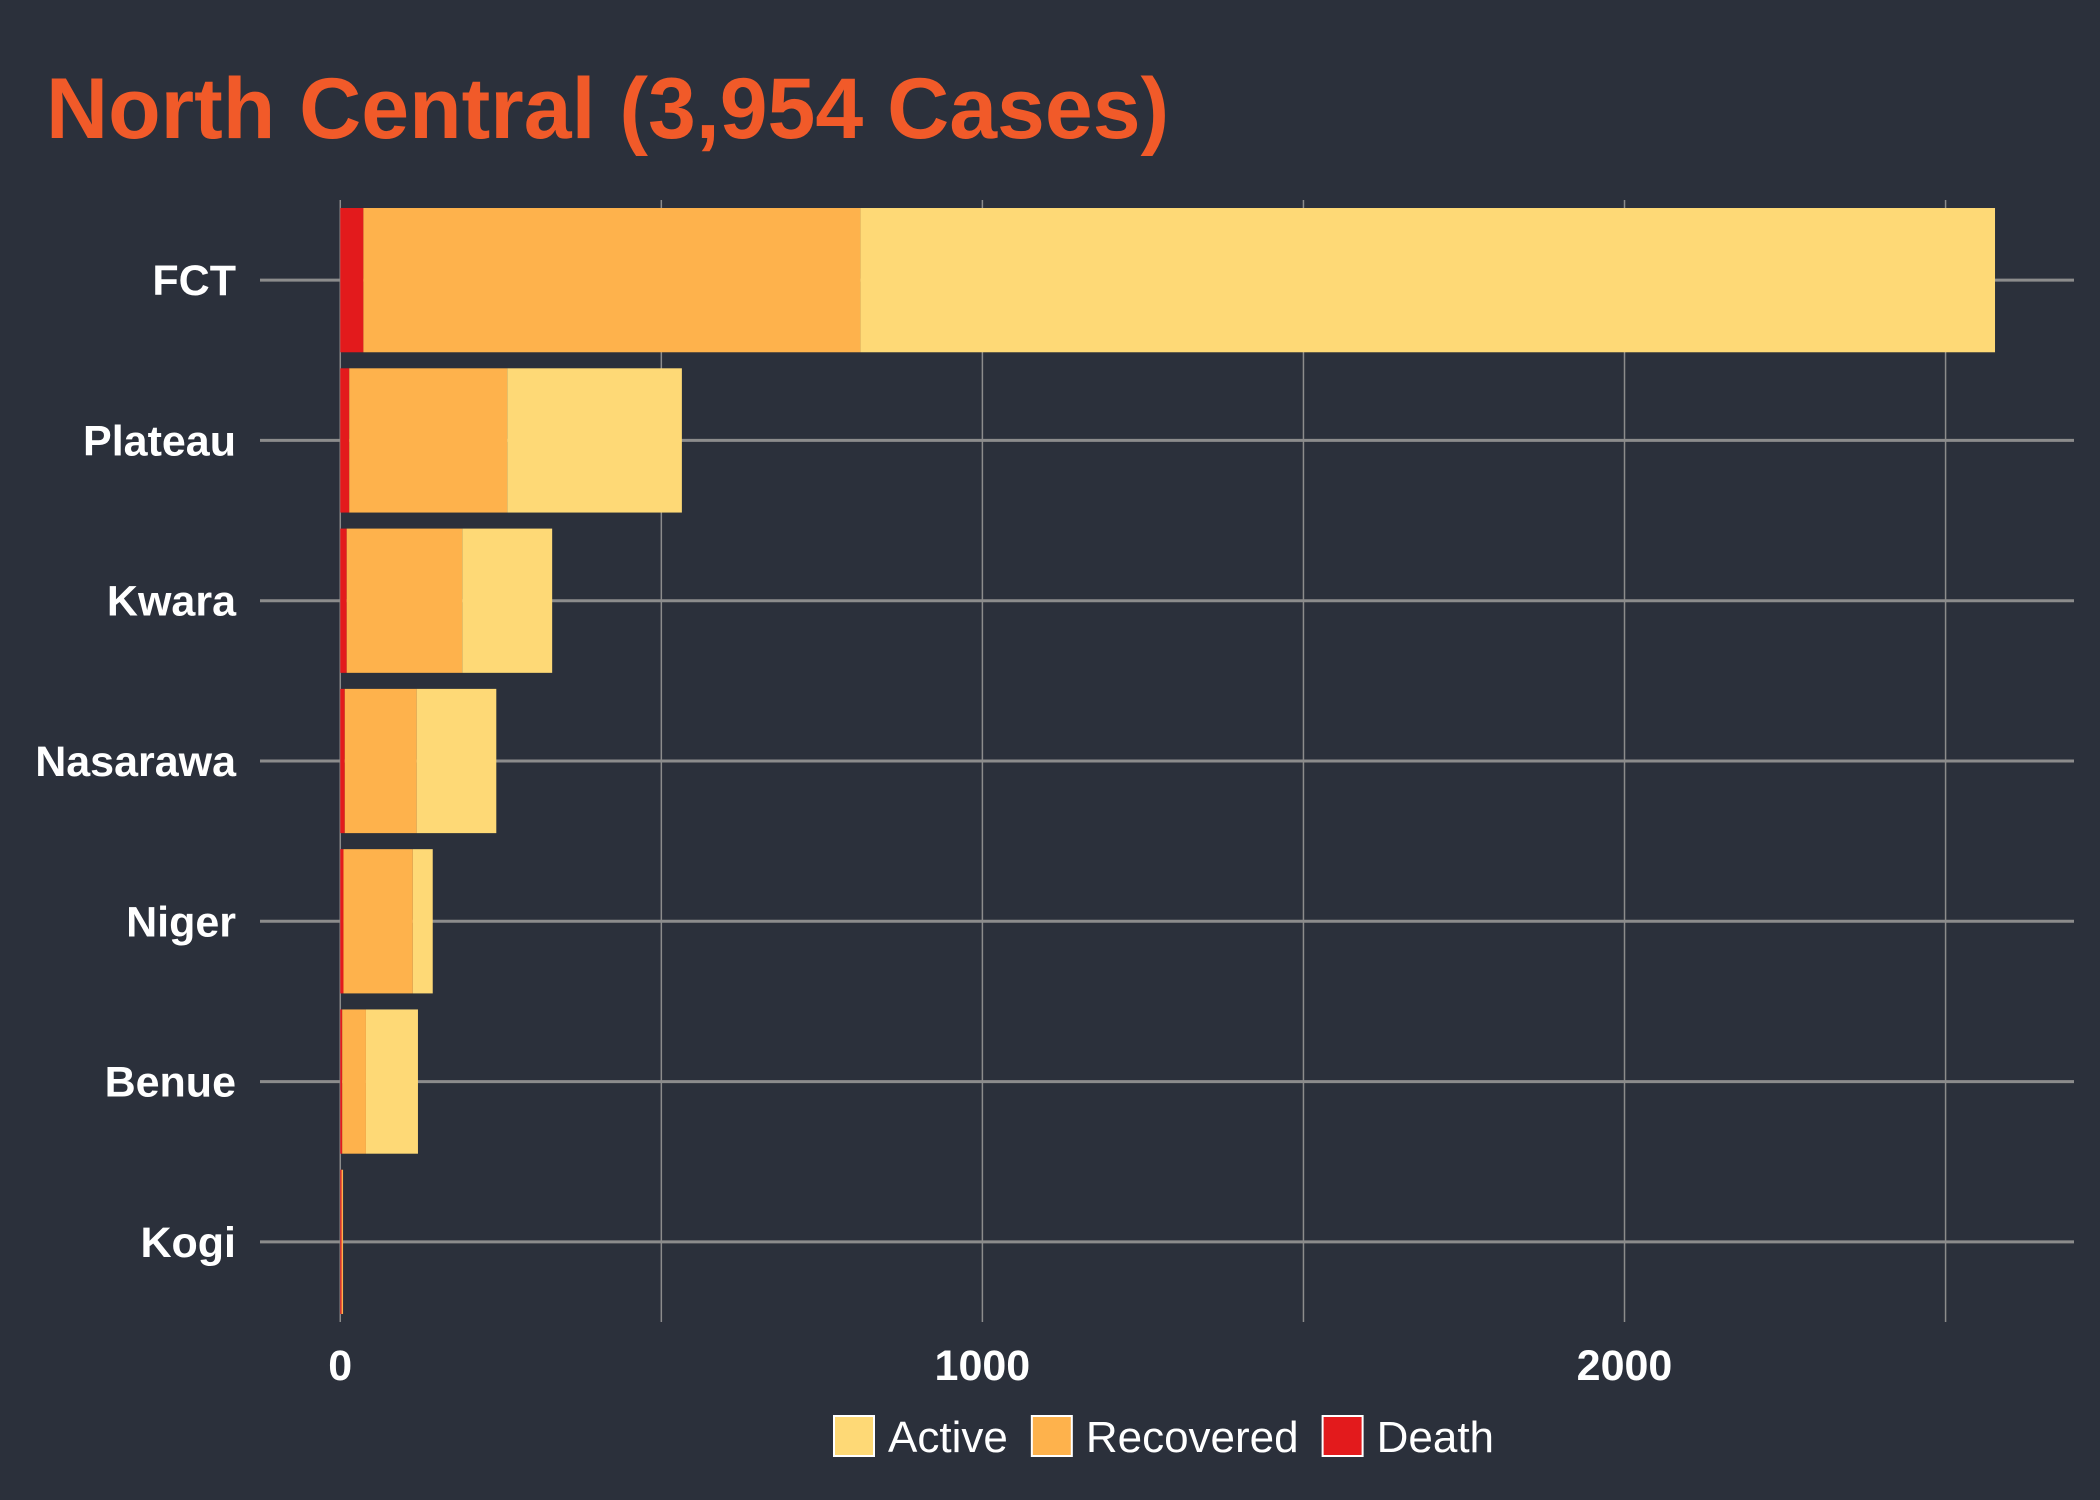 The image size is (2100, 1500). What do you see at coordinates (170, 1083) in the screenshot?
I see `category-label: Benue` at bounding box center [170, 1083].